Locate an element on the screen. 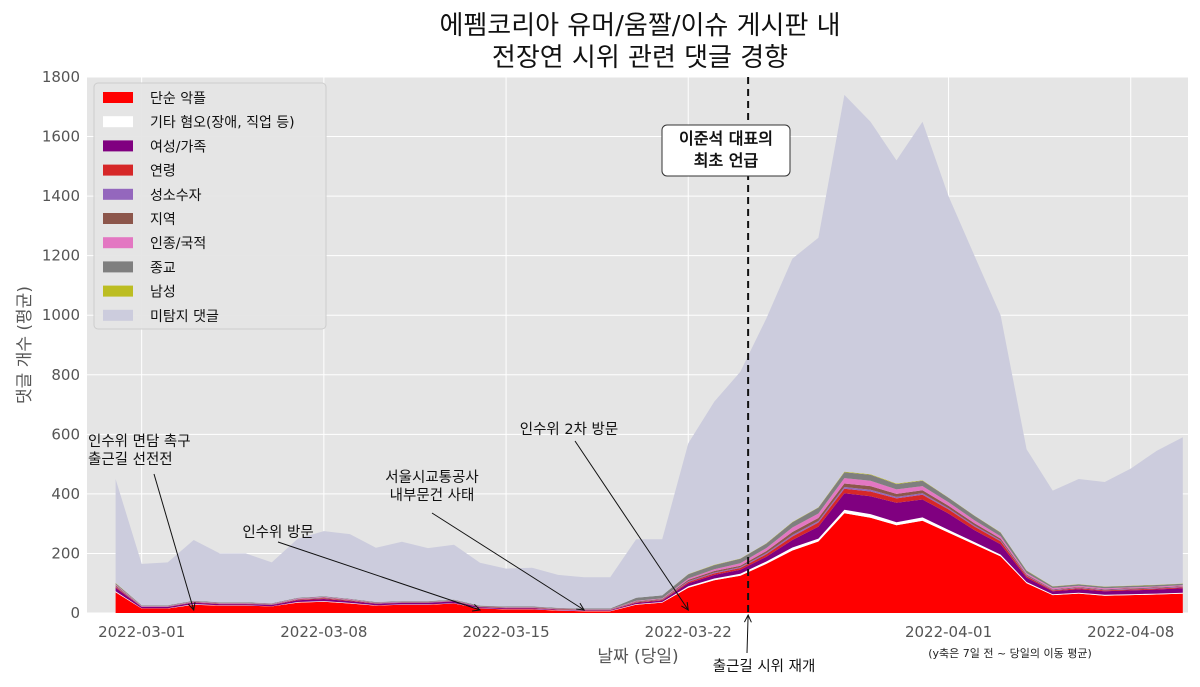 This screenshot has width=1200, height=687. y-tick-label-2: 400 is located at coordinates (65, 494).